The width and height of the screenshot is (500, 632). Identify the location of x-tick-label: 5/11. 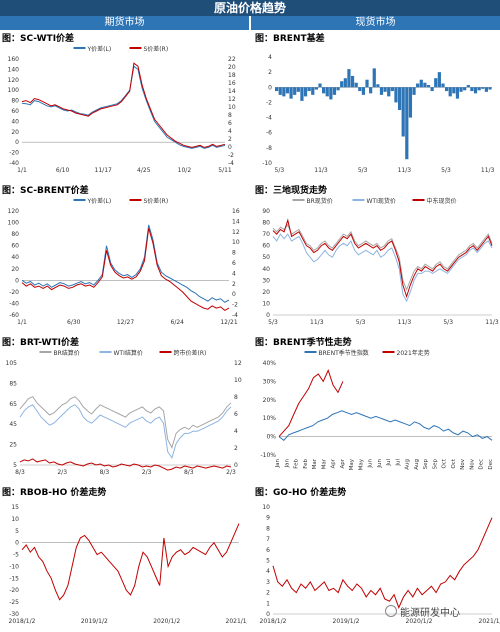
(225, 170).